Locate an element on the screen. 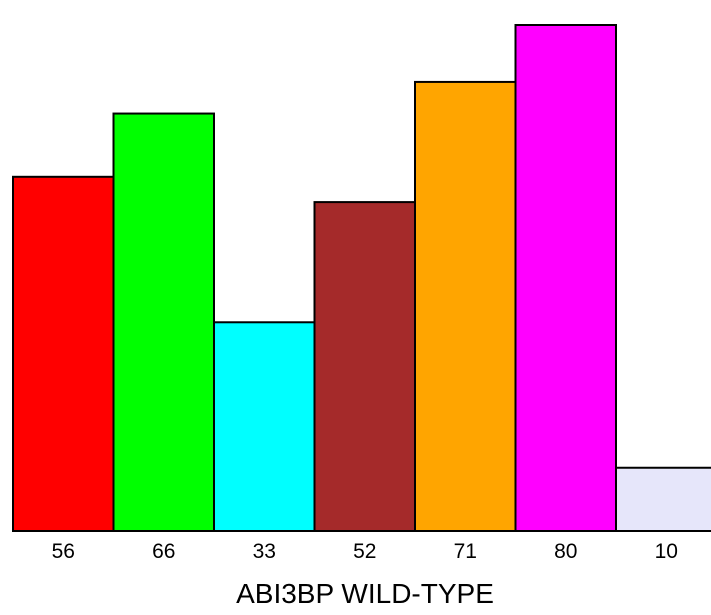  x-axis-title: ABI3BP WILD-TYPE is located at coordinates (365, 593).